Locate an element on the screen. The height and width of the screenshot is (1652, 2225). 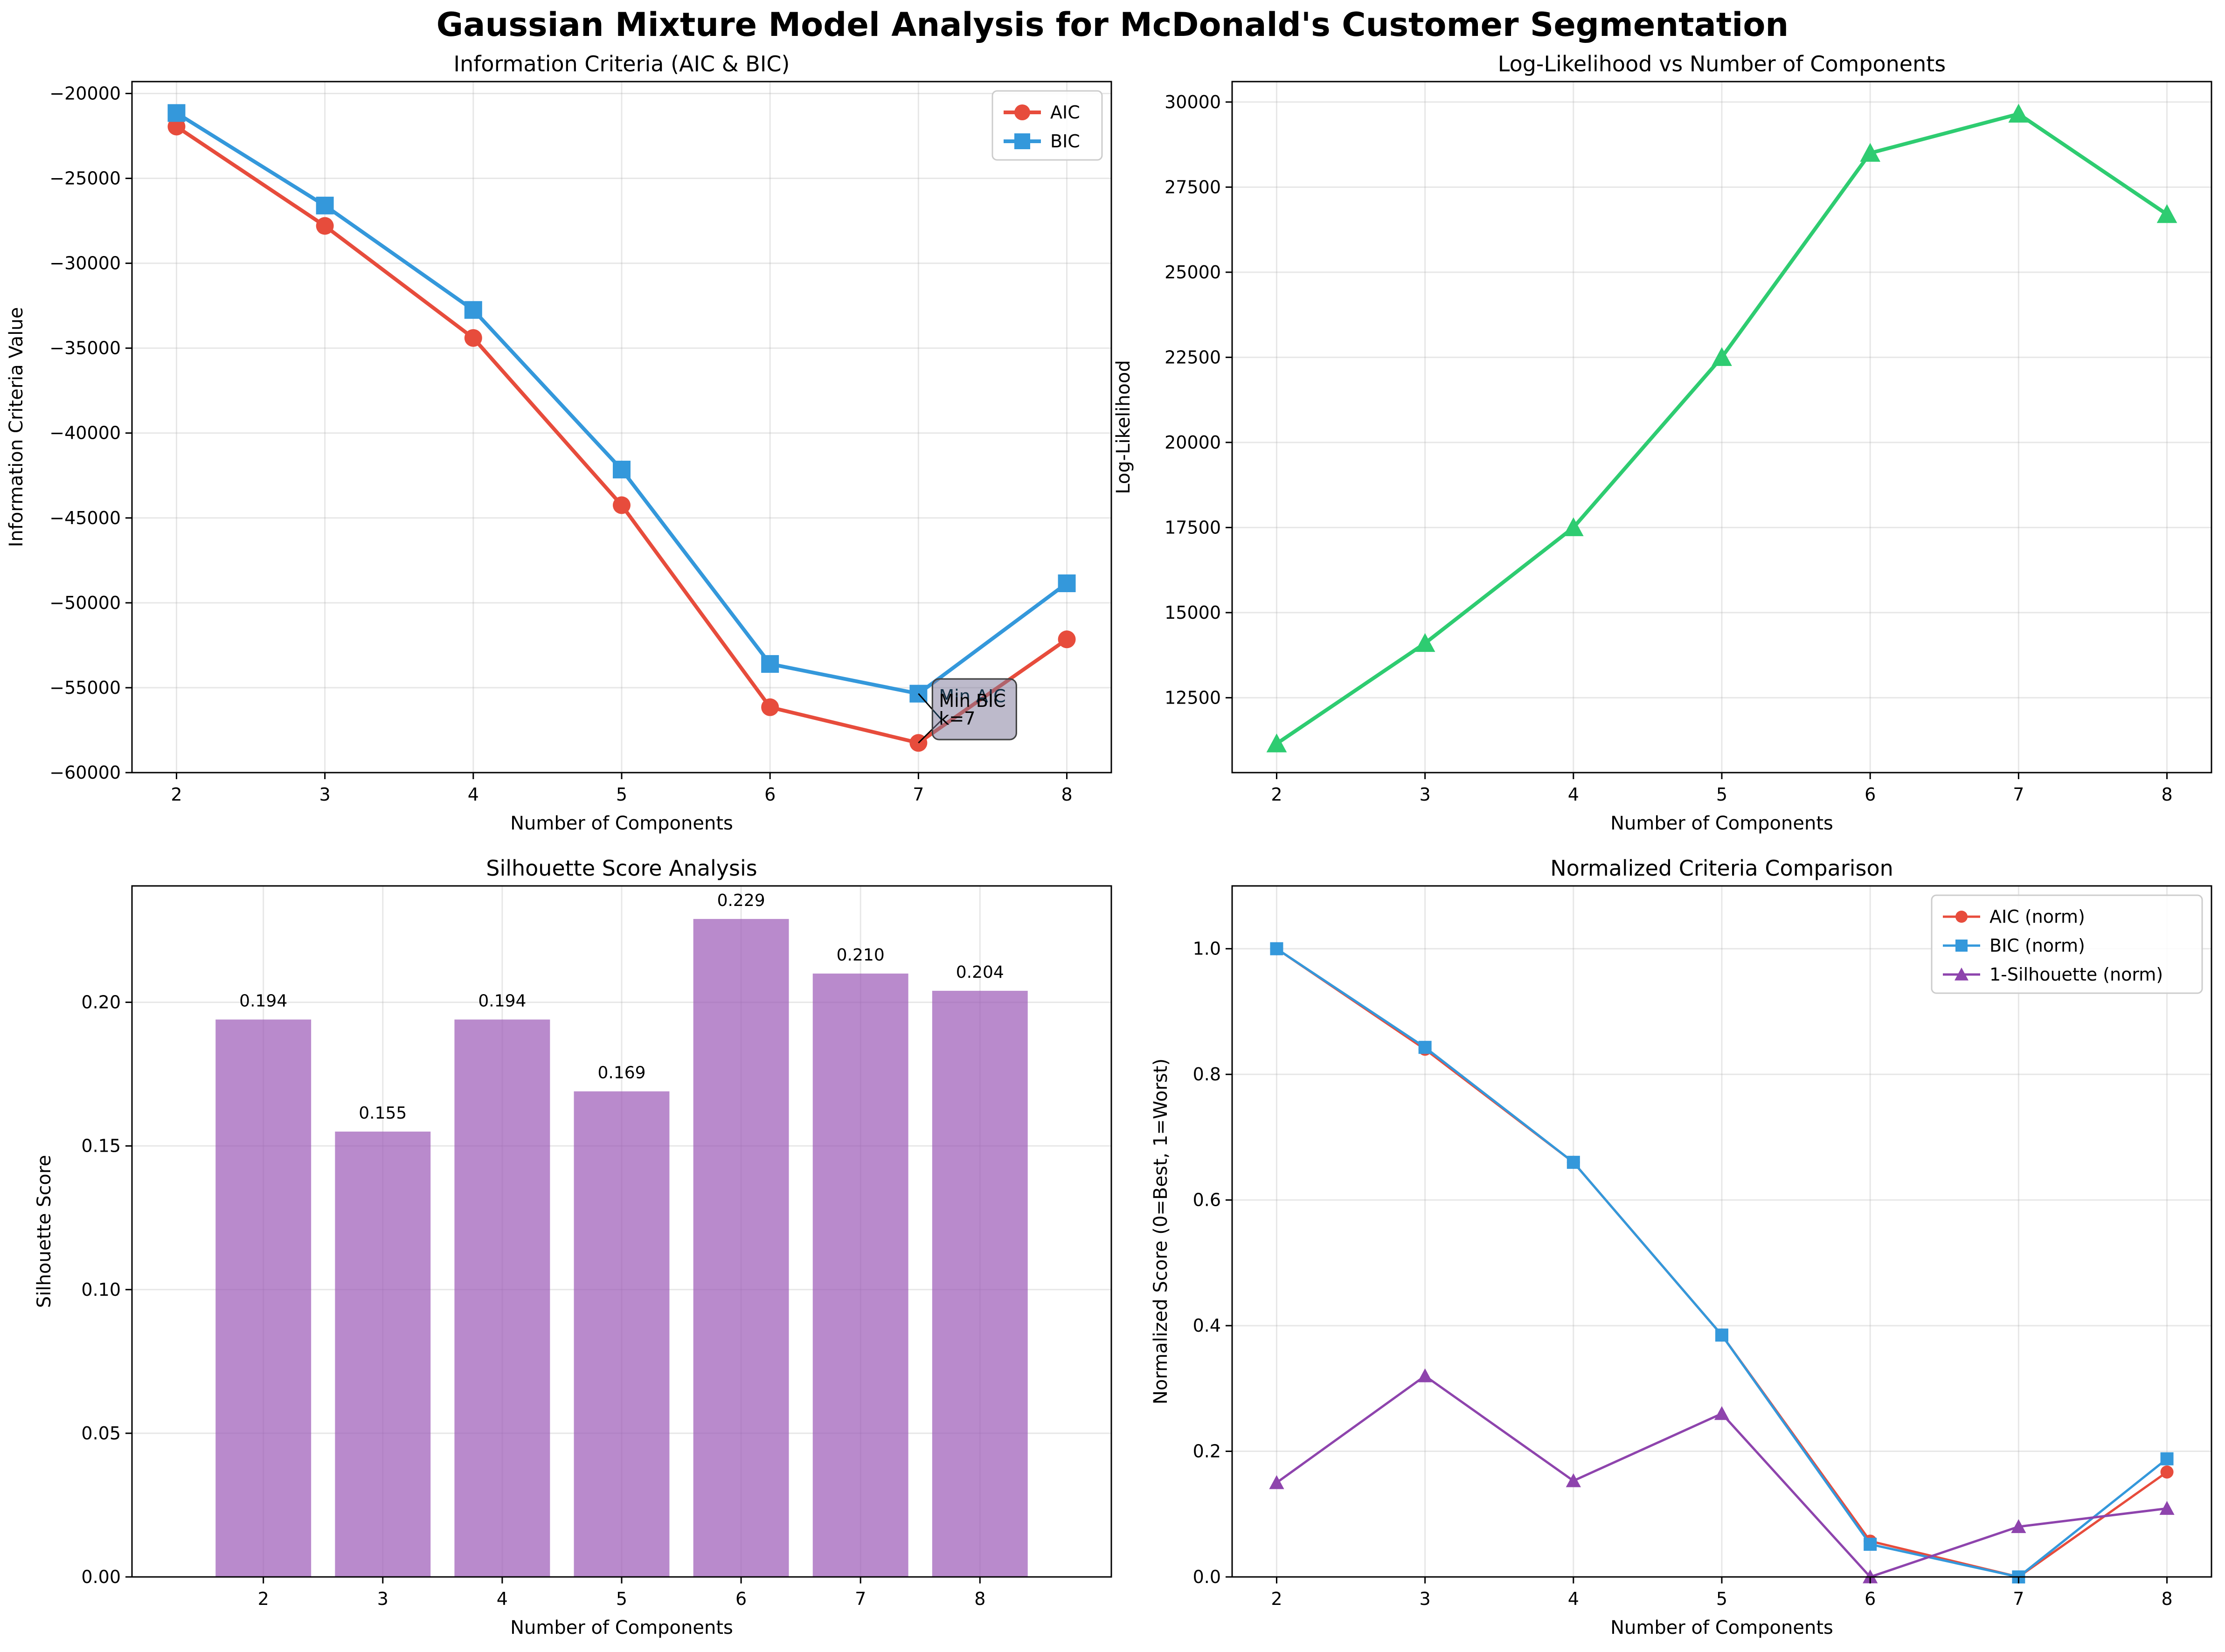
y-axis-label: Information Criteria Value is located at coordinates (16, 427).